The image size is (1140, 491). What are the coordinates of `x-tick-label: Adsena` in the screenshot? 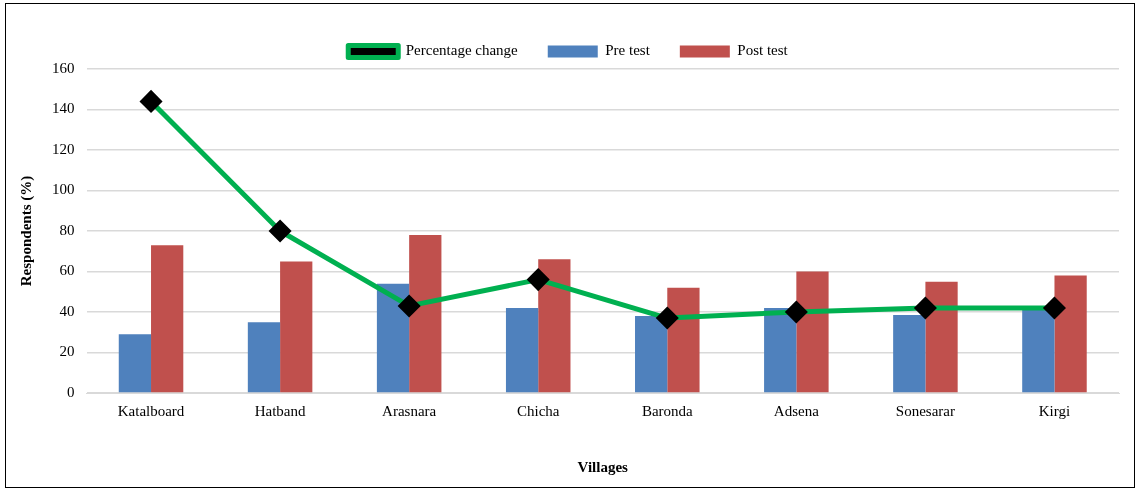 It's located at (796, 410).